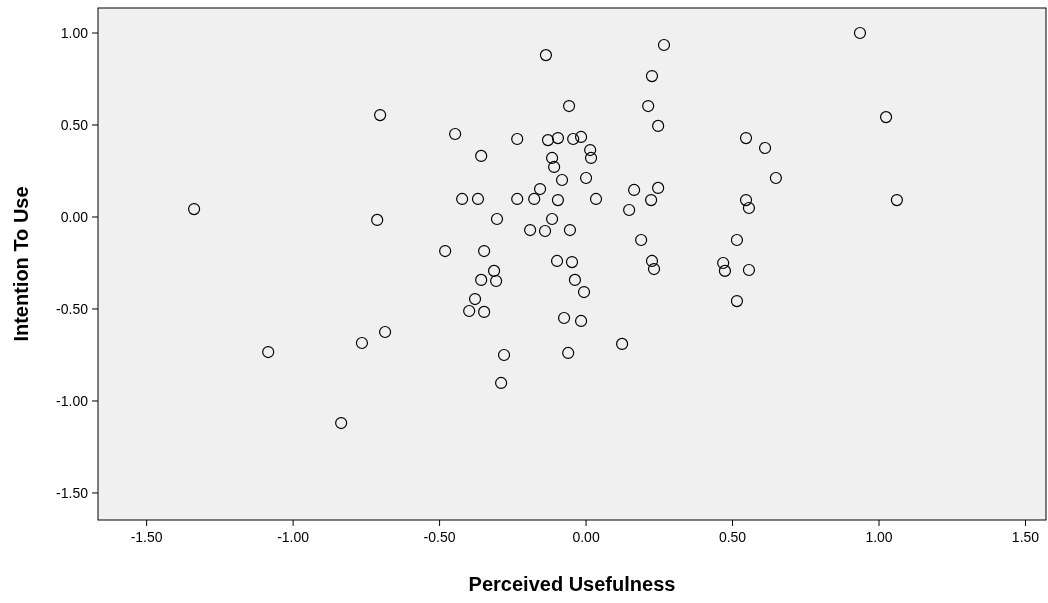  I want to click on y-tick-label: 1.00, so click(74, 33).